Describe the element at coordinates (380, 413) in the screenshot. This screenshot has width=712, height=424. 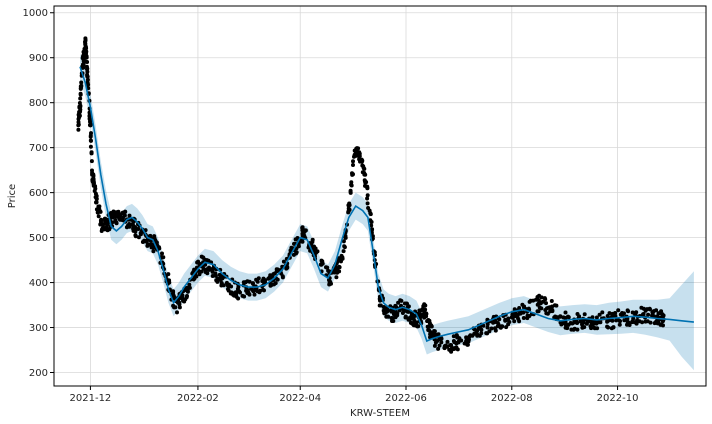
I see `x-axis-label: KRW-STEEM` at that location.